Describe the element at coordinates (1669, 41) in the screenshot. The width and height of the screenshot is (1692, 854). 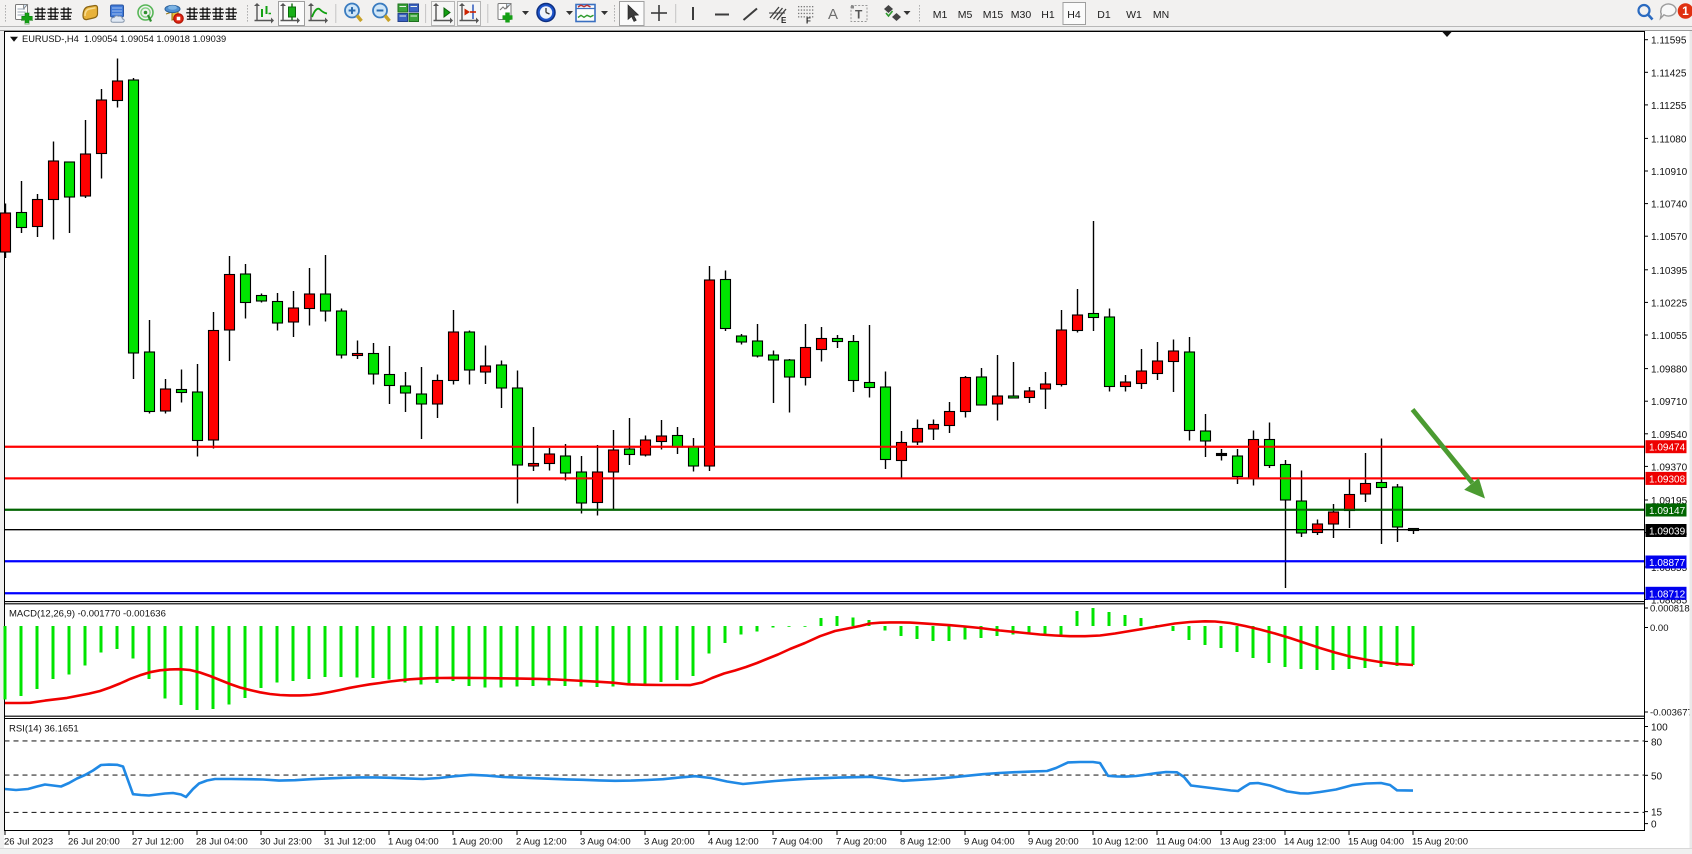
I see `svg-text: 1.11595` at that location.